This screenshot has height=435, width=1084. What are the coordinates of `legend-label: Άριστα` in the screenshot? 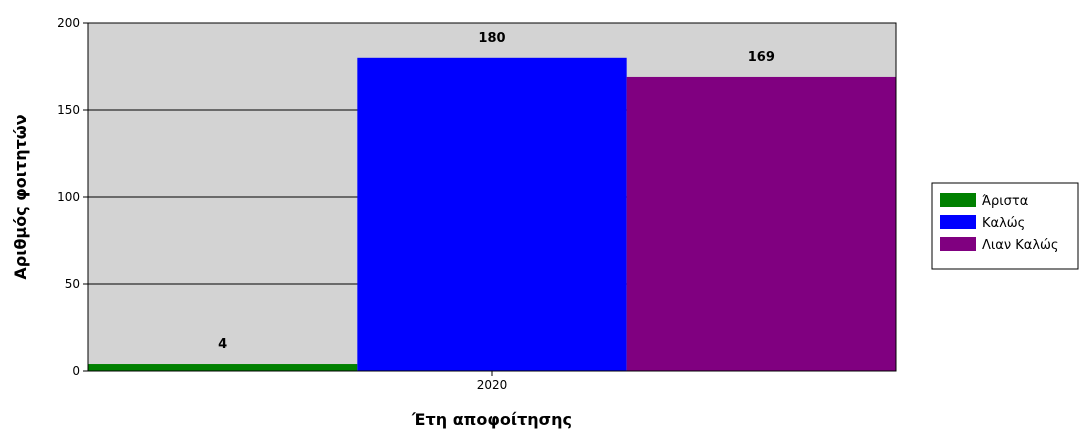 It's located at (1005, 201).